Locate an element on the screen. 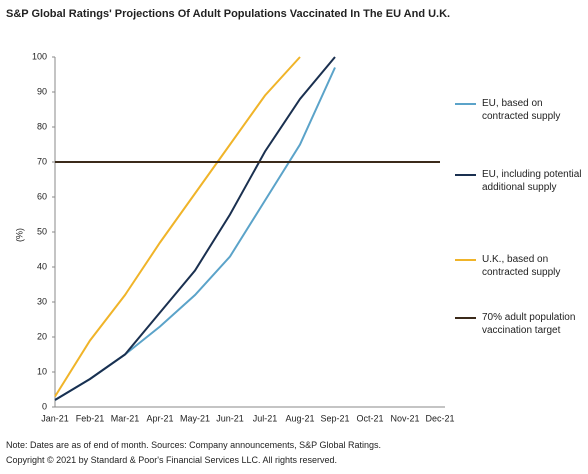 Image resolution: width=588 pixels, height=474 pixels. x-tick-label: May-21 is located at coordinates (195, 418).